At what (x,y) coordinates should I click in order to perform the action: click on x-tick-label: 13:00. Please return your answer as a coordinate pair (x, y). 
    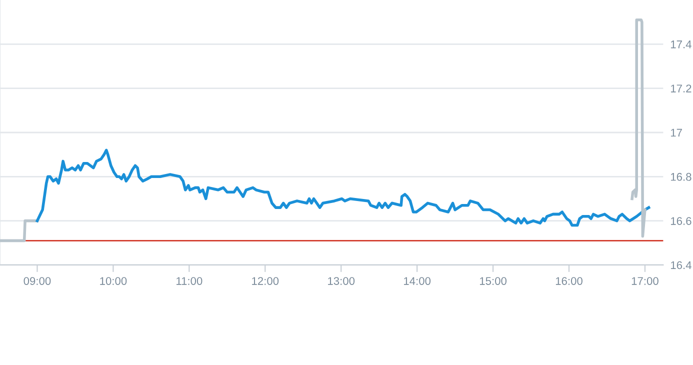
    Looking at the image, I should click on (341, 281).